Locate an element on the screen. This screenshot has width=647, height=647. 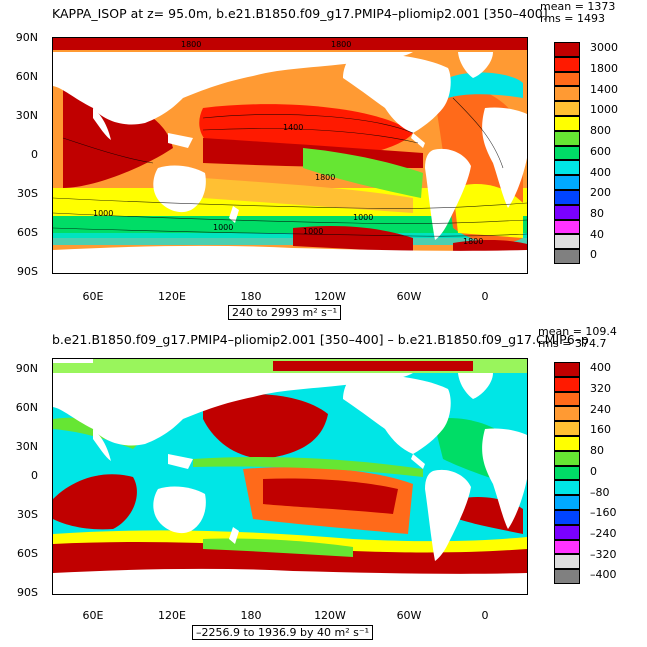
panel2-xtick: 180 is located at coordinates (251, 615).